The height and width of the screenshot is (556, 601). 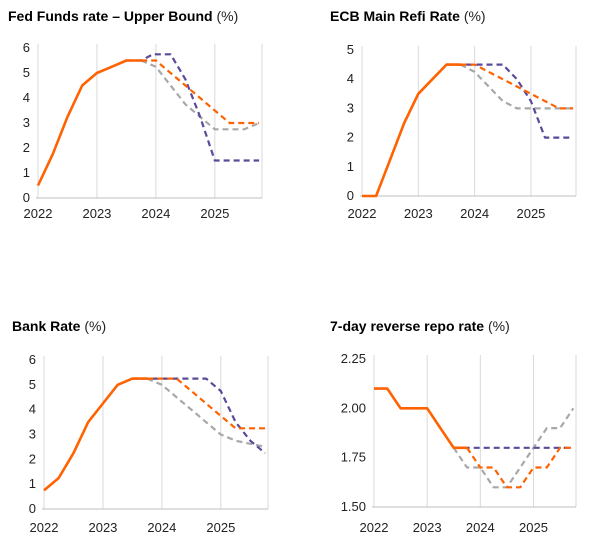 I want to click on chart-title: Bank Rate (%), so click(x=59, y=326).